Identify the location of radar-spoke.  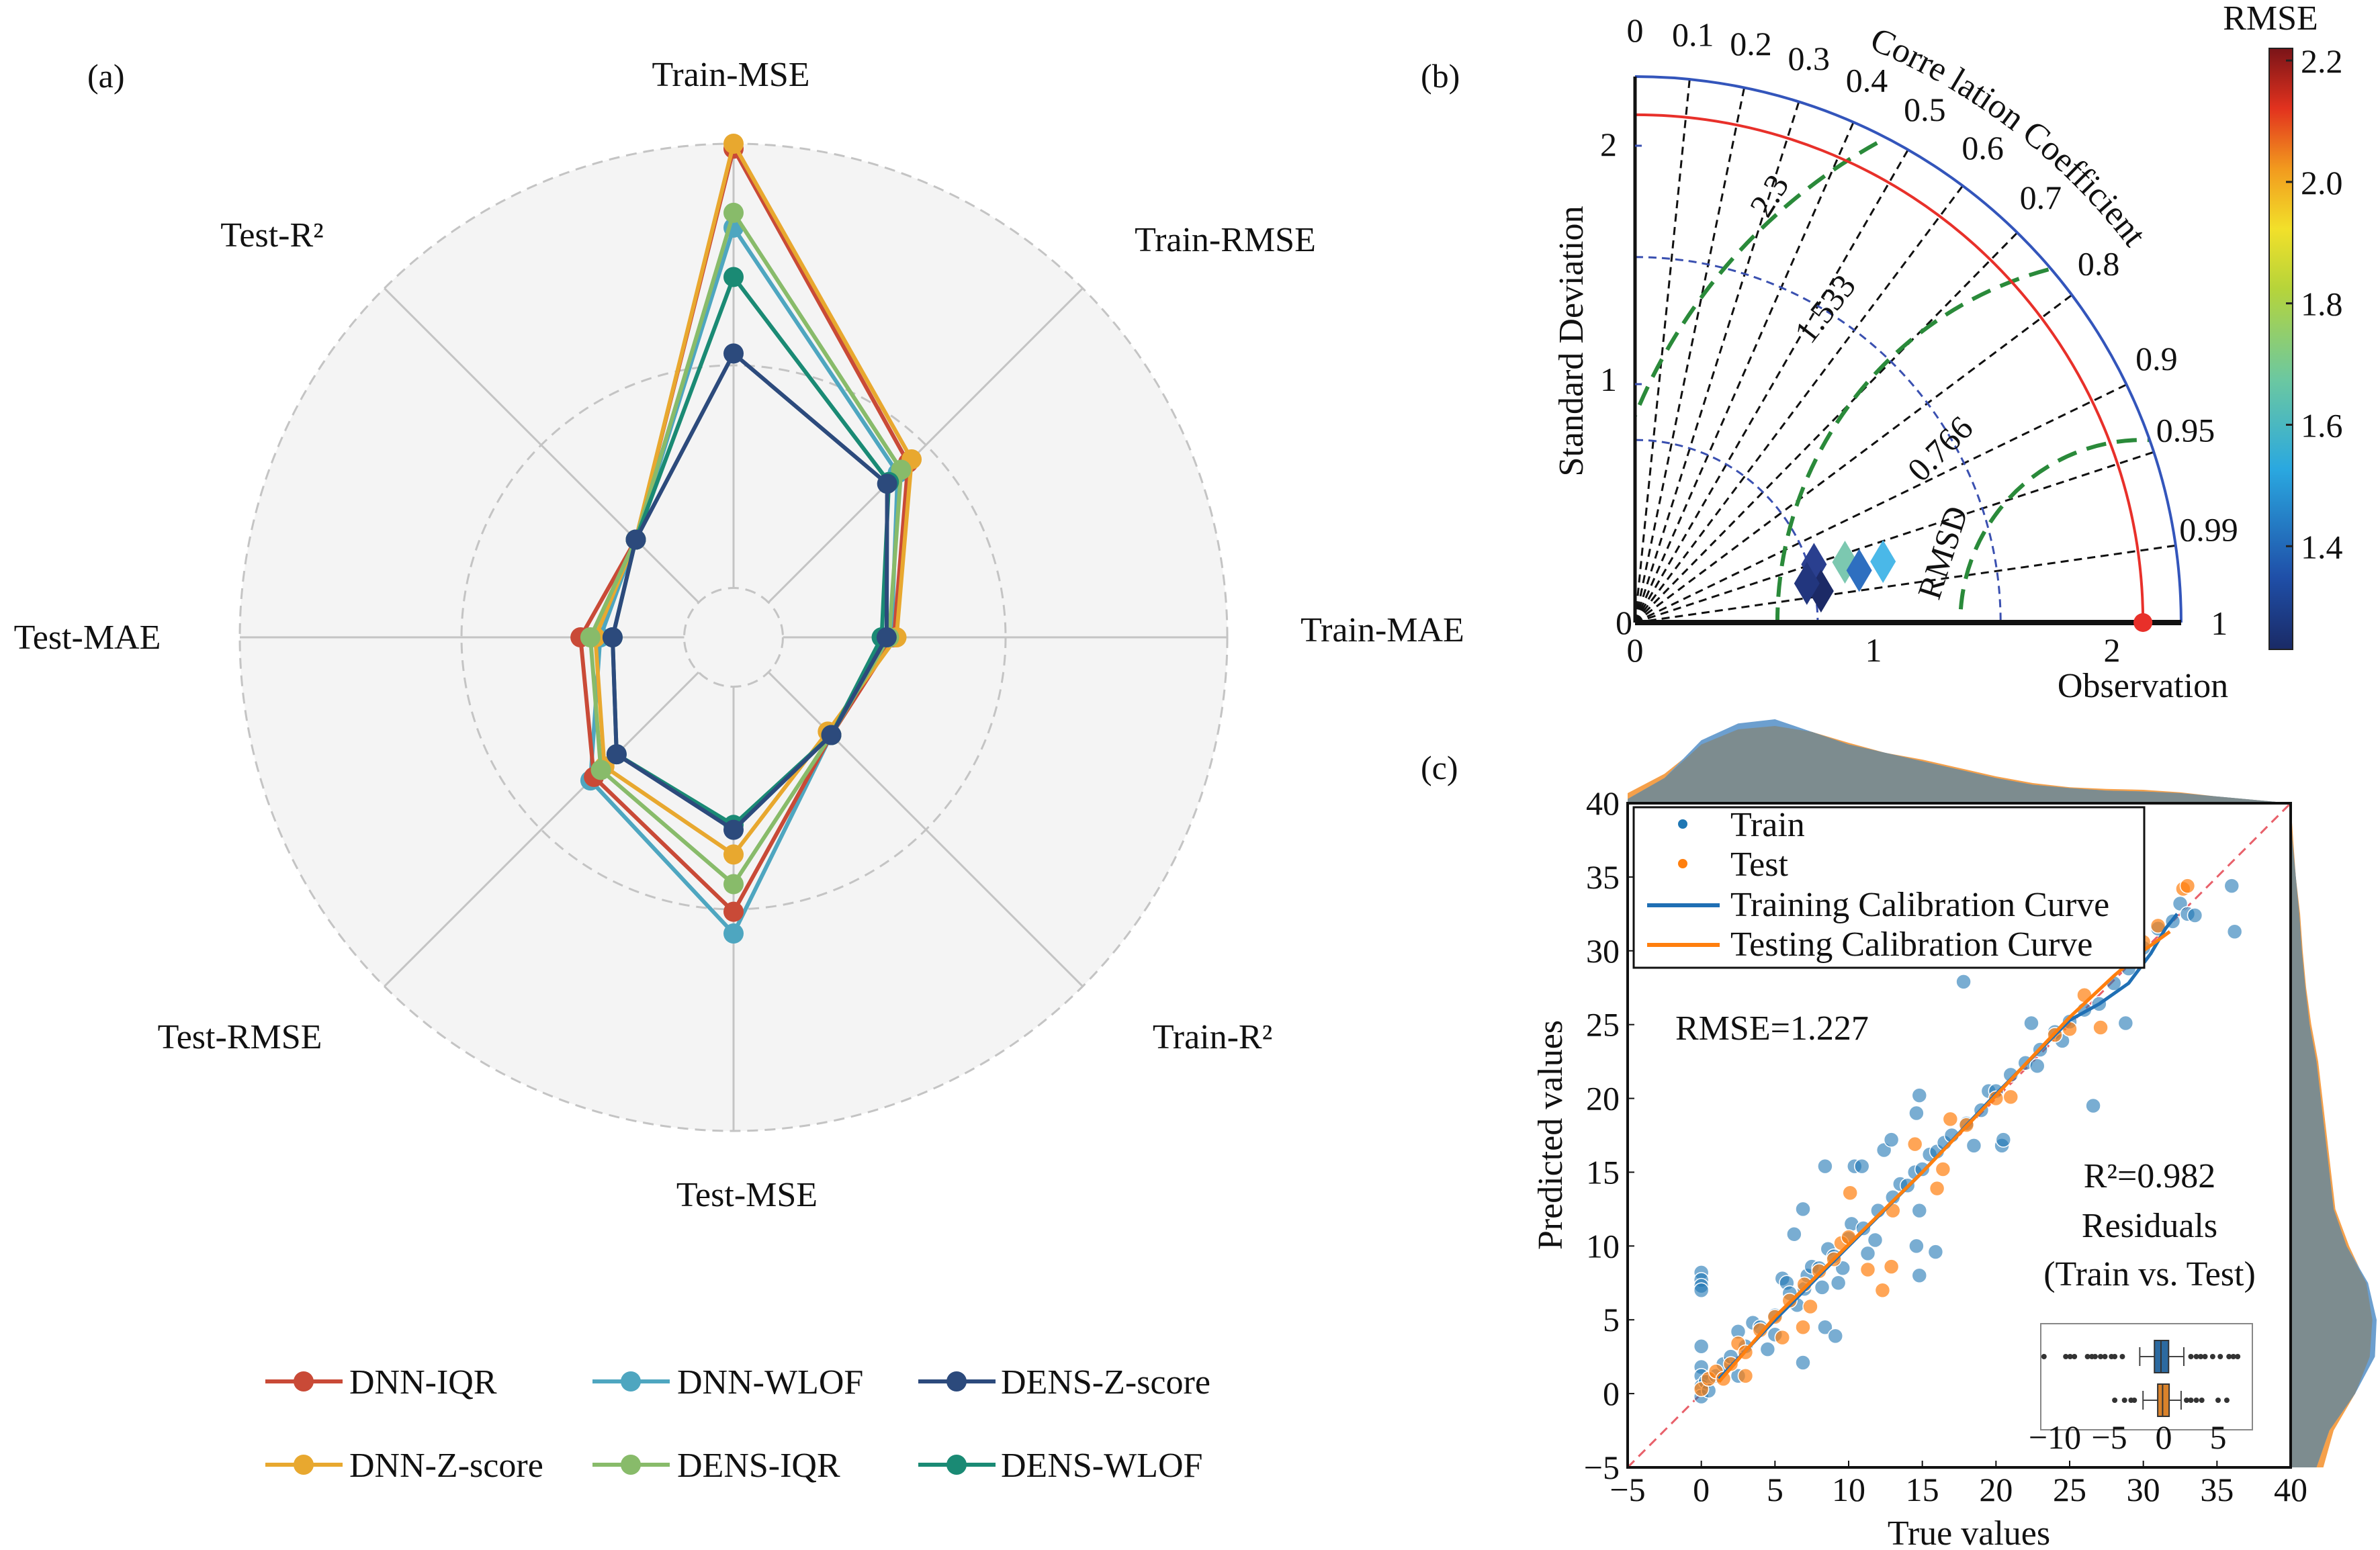
(542, 829).